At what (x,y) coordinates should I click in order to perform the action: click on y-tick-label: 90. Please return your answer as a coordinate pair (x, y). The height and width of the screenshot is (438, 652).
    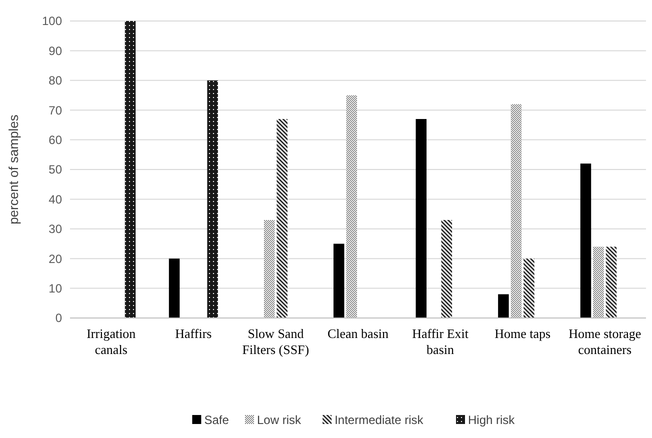
    Looking at the image, I should click on (55, 51).